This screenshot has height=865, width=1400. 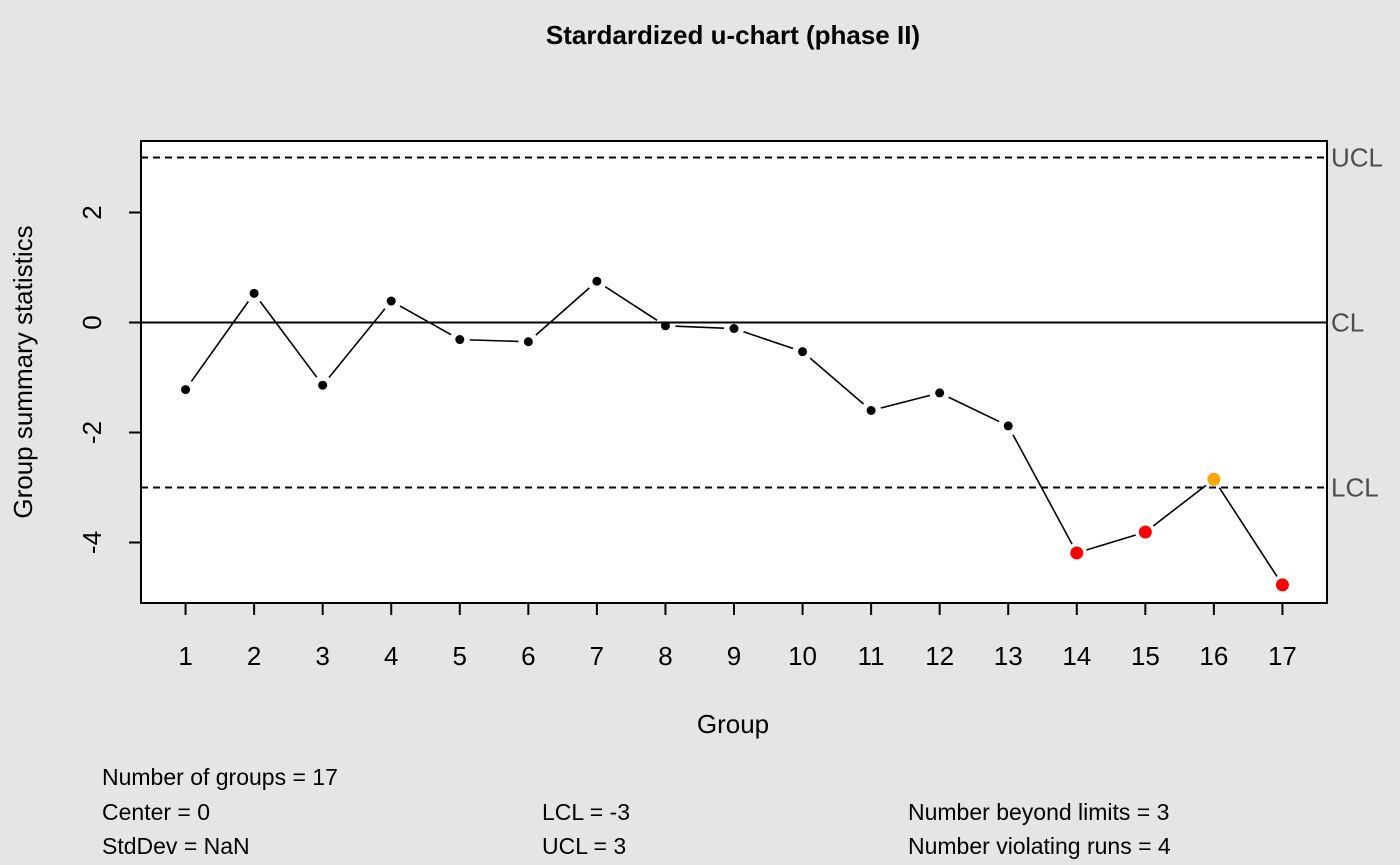 I want to click on x-tick-label: 15, so click(x=1145, y=656).